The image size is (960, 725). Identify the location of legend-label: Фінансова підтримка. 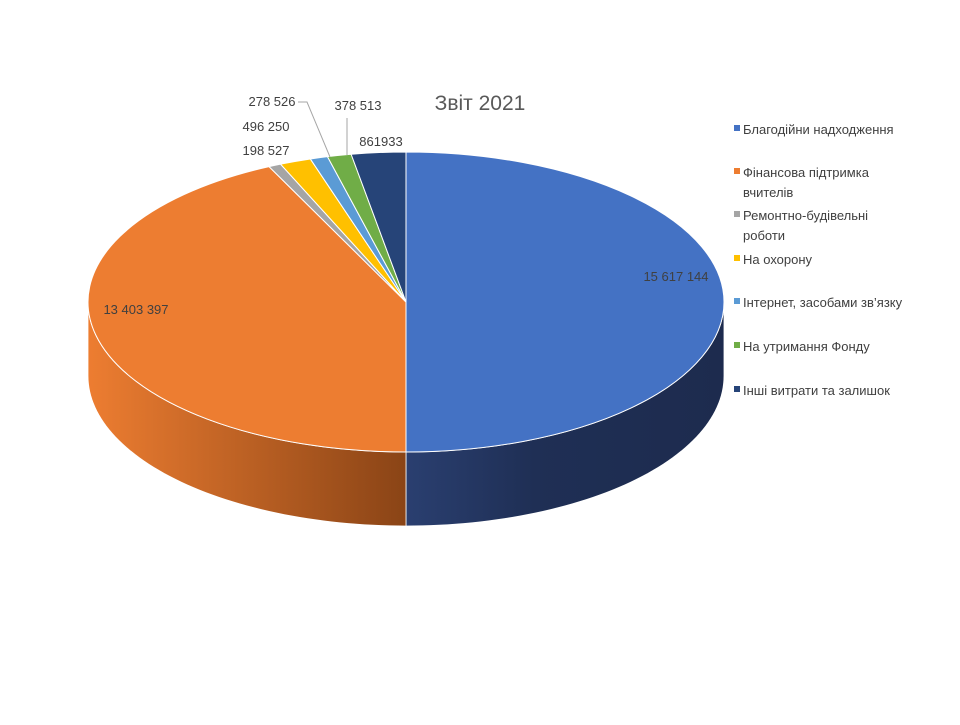
(806, 172).